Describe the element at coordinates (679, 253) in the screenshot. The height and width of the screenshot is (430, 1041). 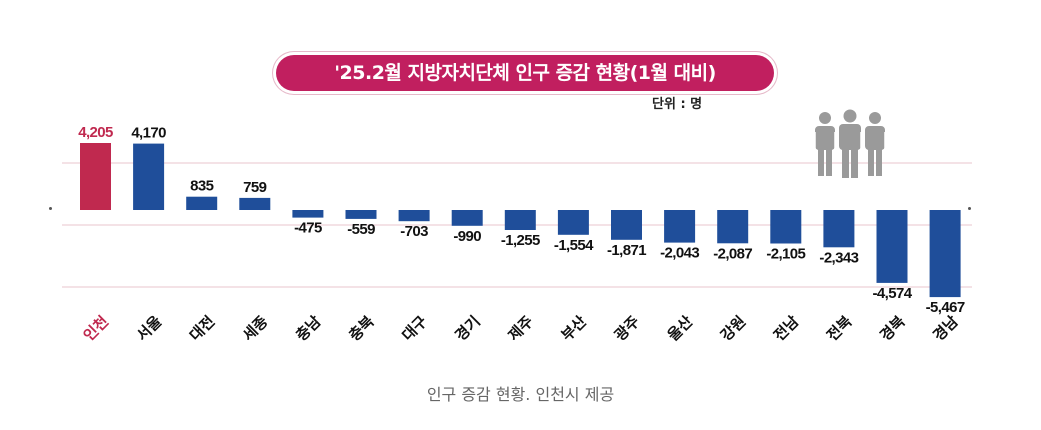
I see `value-label-12: -2,043` at that location.